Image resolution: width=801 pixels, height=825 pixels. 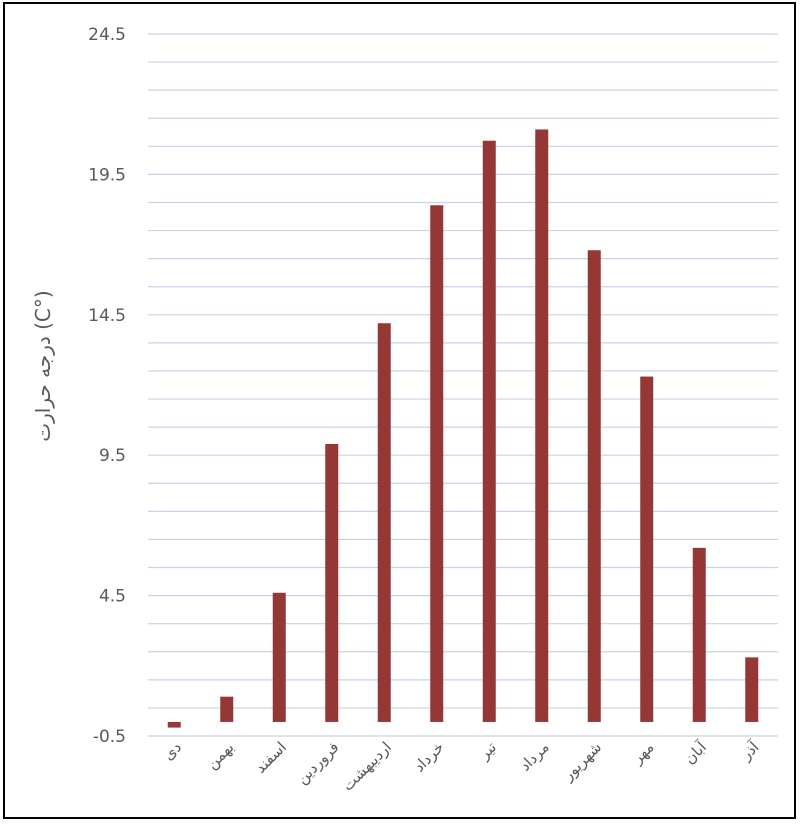 What do you see at coordinates (270, 757) in the screenshot?
I see `x-tick-label: اسفند` at bounding box center [270, 757].